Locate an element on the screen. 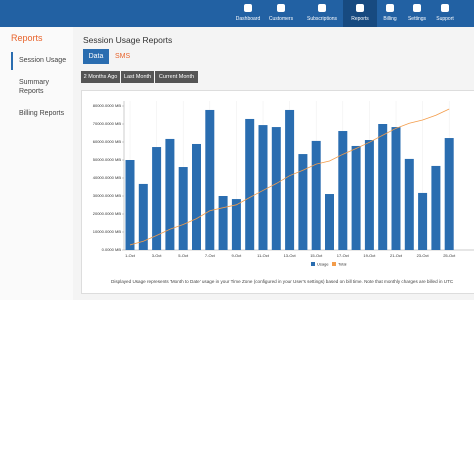 This screenshot has width=474, height=474. range-button: Current Month is located at coordinates (176, 77).